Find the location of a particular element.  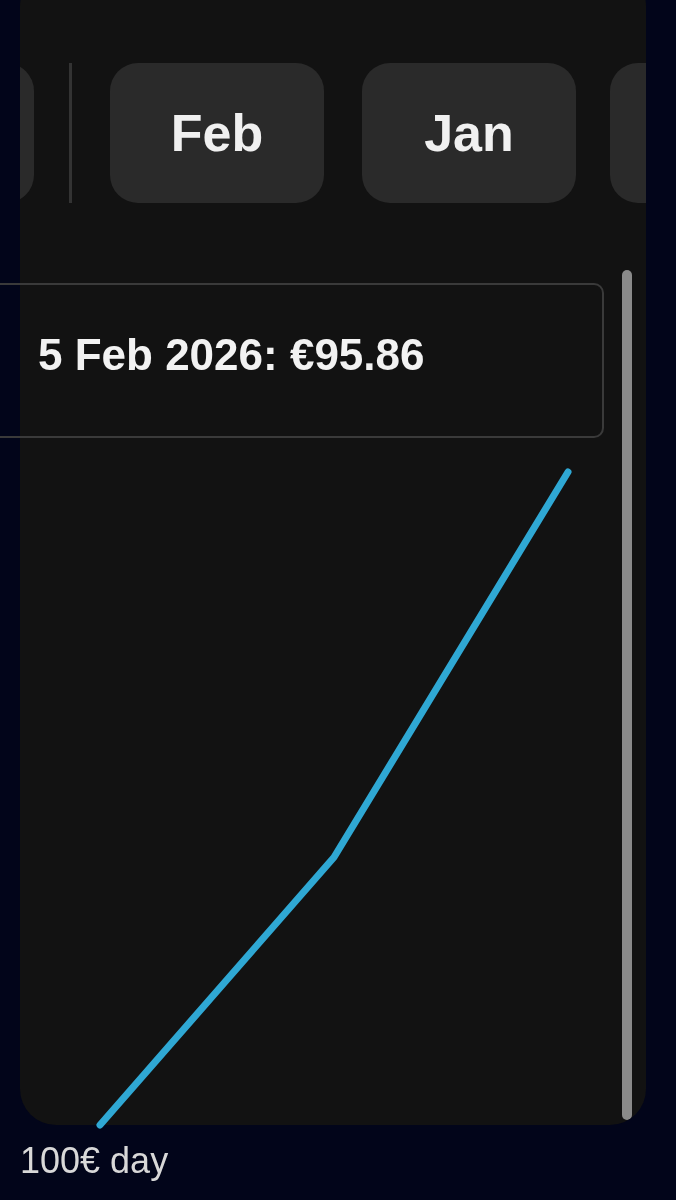

text: 5 Feb 2026: €95.86 is located at coordinates (231, 355).